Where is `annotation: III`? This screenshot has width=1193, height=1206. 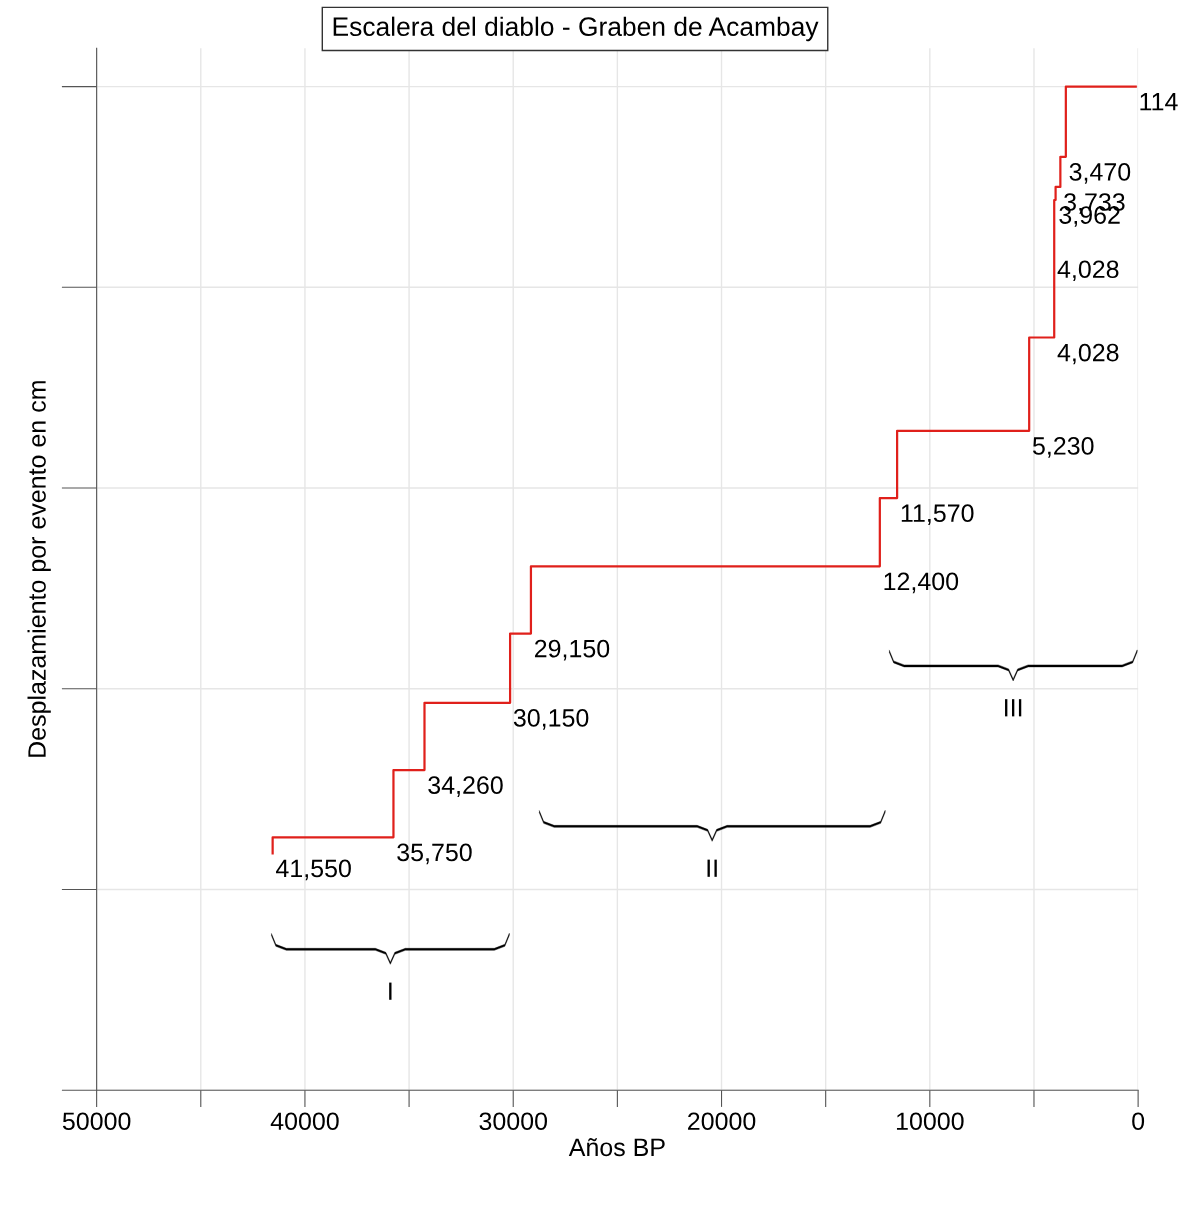 annotation: III is located at coordinates (1013, 708).